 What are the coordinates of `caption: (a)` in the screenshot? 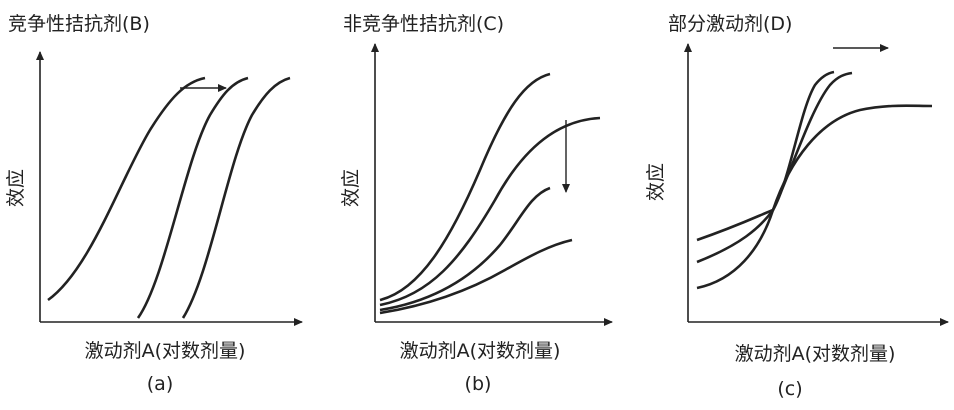 It's located at (160, 384).